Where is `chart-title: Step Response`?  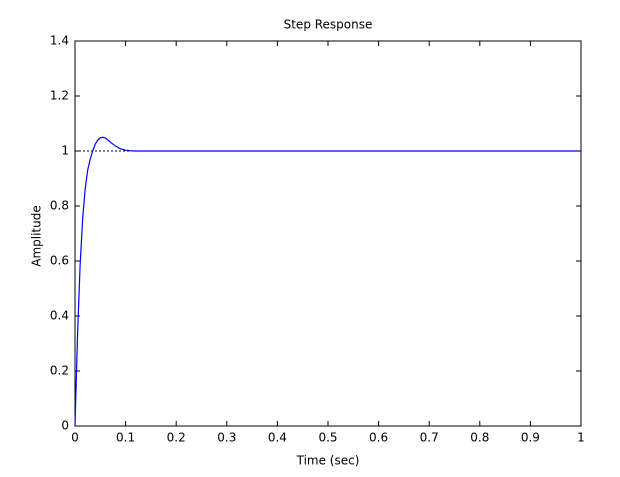
chart-title: Step Response is located at coordinates (328, 25).